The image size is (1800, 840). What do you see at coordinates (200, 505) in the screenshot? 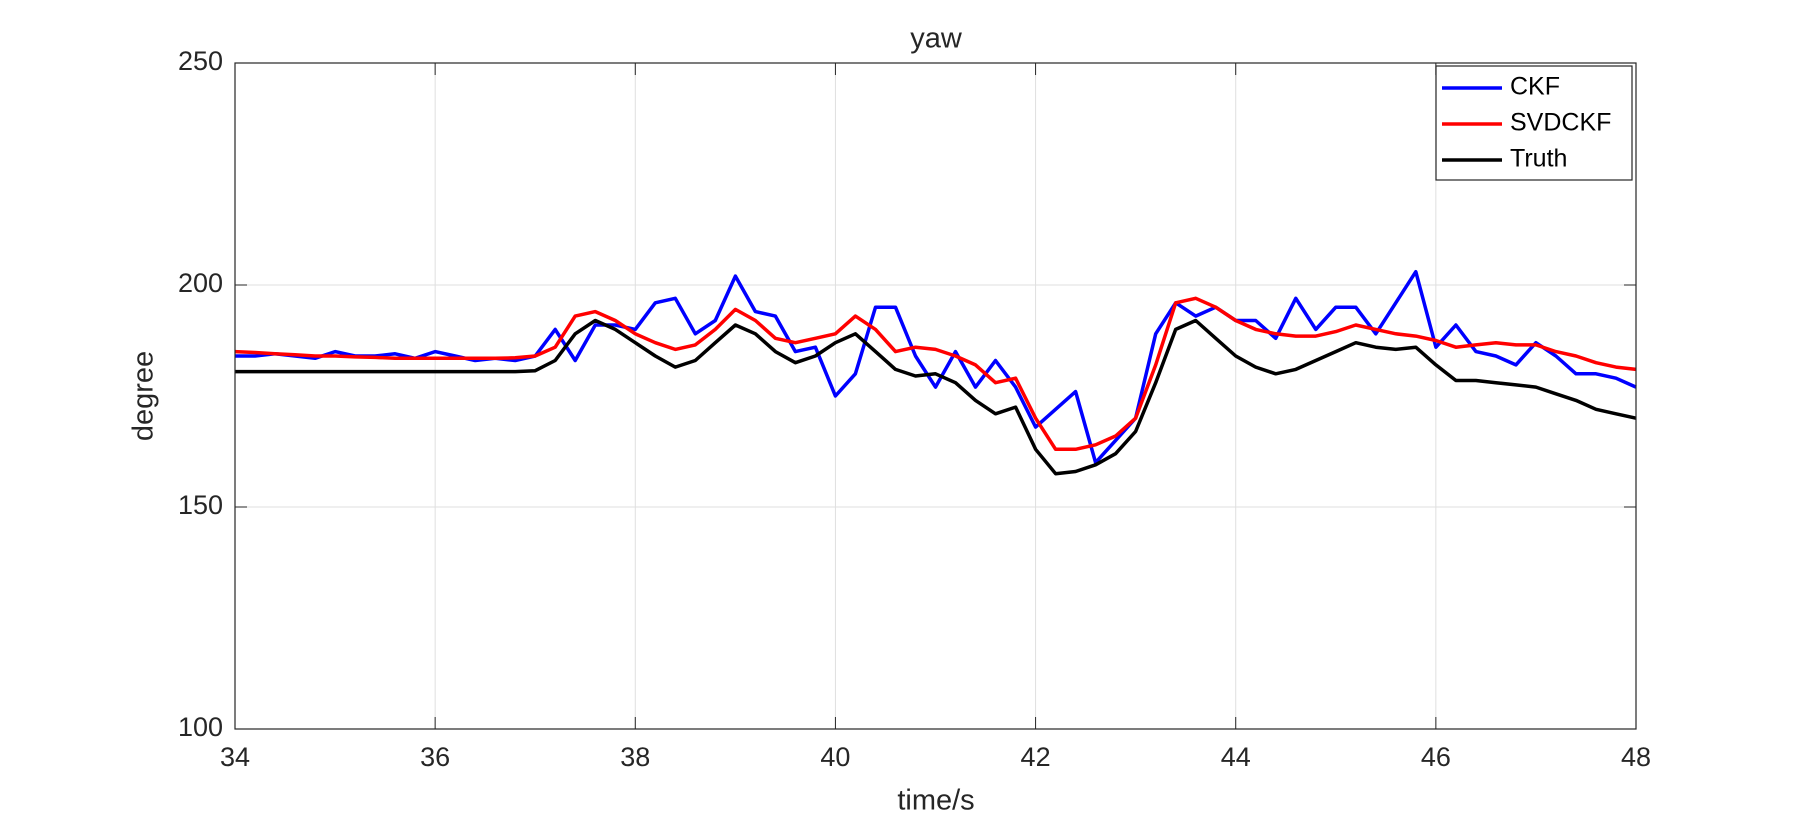
I see `y-tick-label: 150` at bounding box center [200, 505].